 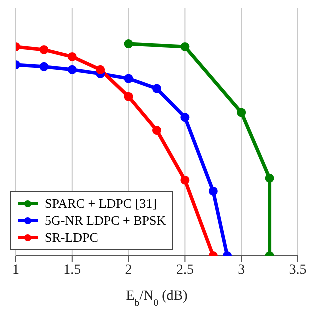 What do you see at coordinates (101, 203) in the screenshot?
I see `legend-label: SPARC + LDPC [31]` at bounding box center [101, 203].